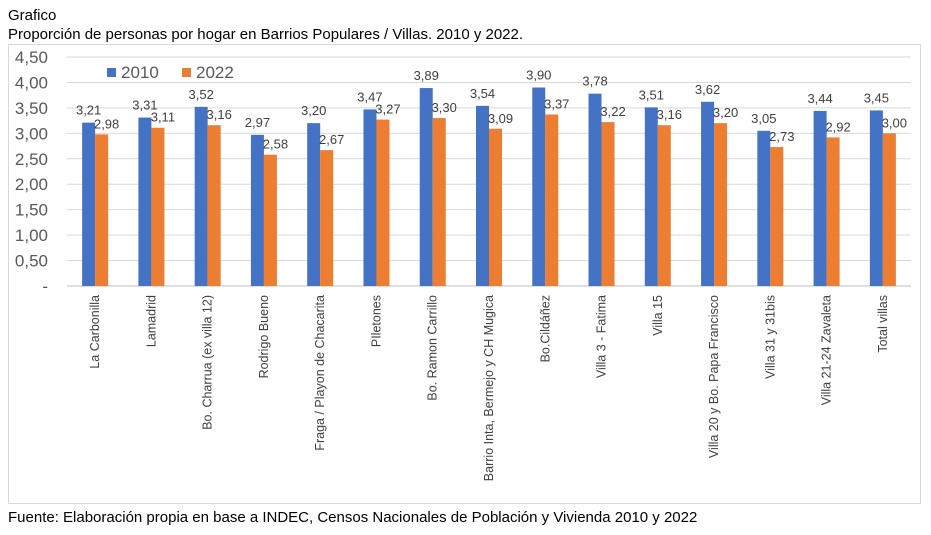  I want to click on data-label-2010: 3,62, so click(707, 89).